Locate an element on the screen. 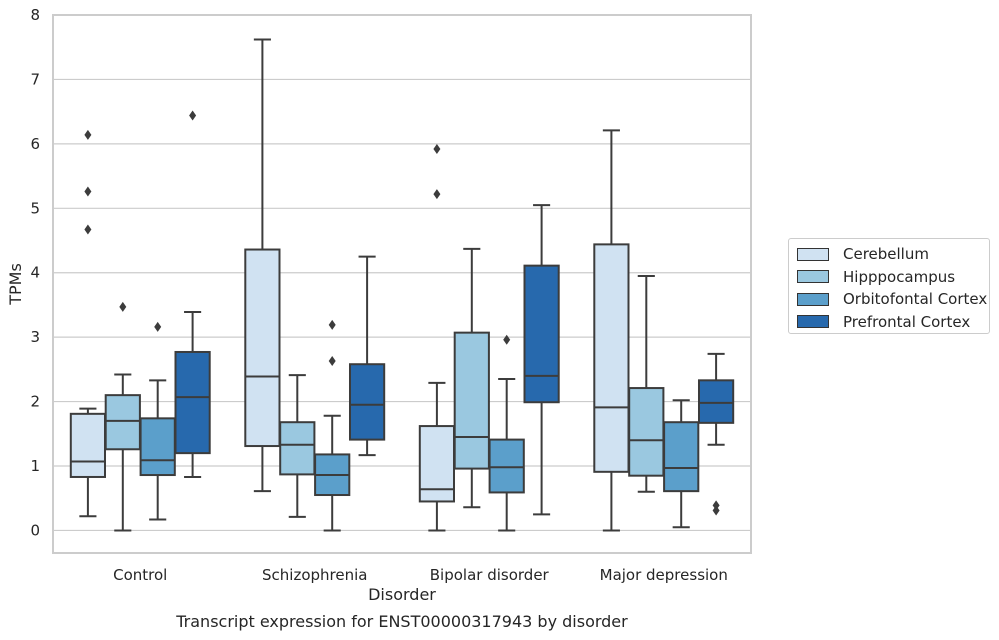  legend-item: Prefrontal Cortex is located at coordinates (893, 322).